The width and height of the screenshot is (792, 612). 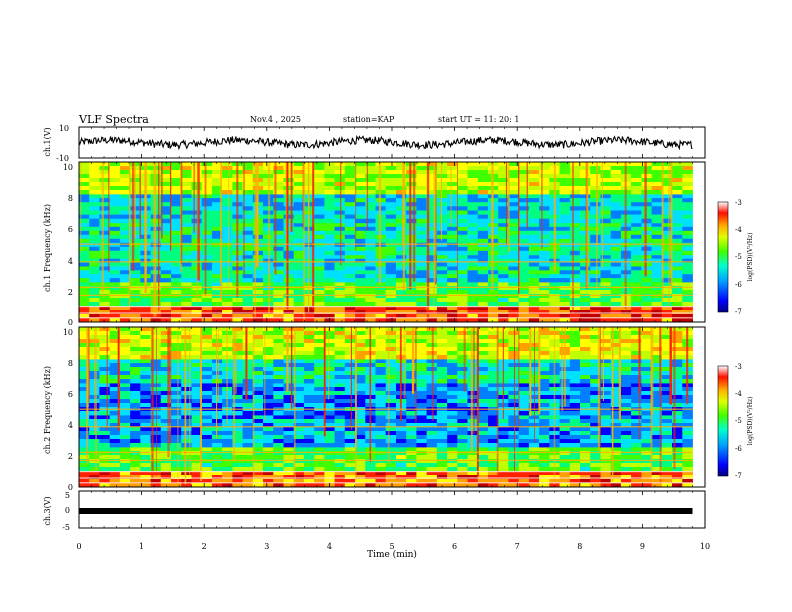 I want to click on ch1-spec-narrowband-line, so click(x=386, y=295).